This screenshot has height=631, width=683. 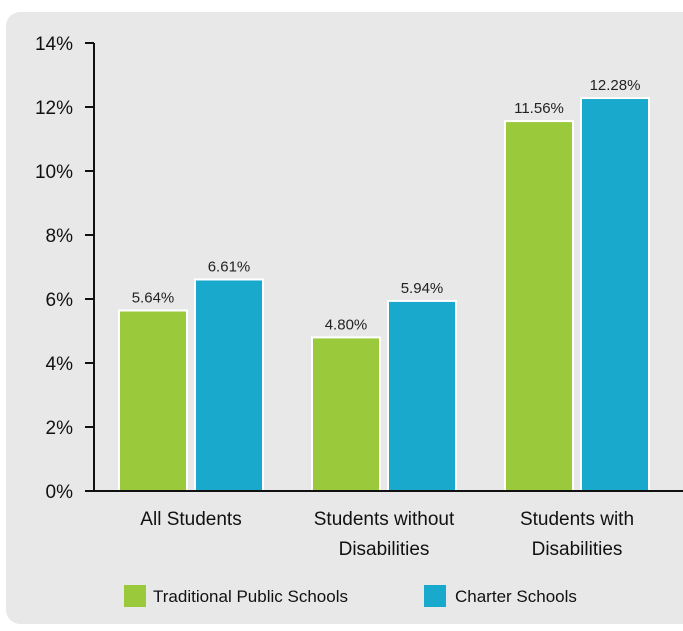 What do you see at coordinates (516, 596) in the screenshot?
I see `legend-label: Charter Schools` at bounding box center [516, 596].